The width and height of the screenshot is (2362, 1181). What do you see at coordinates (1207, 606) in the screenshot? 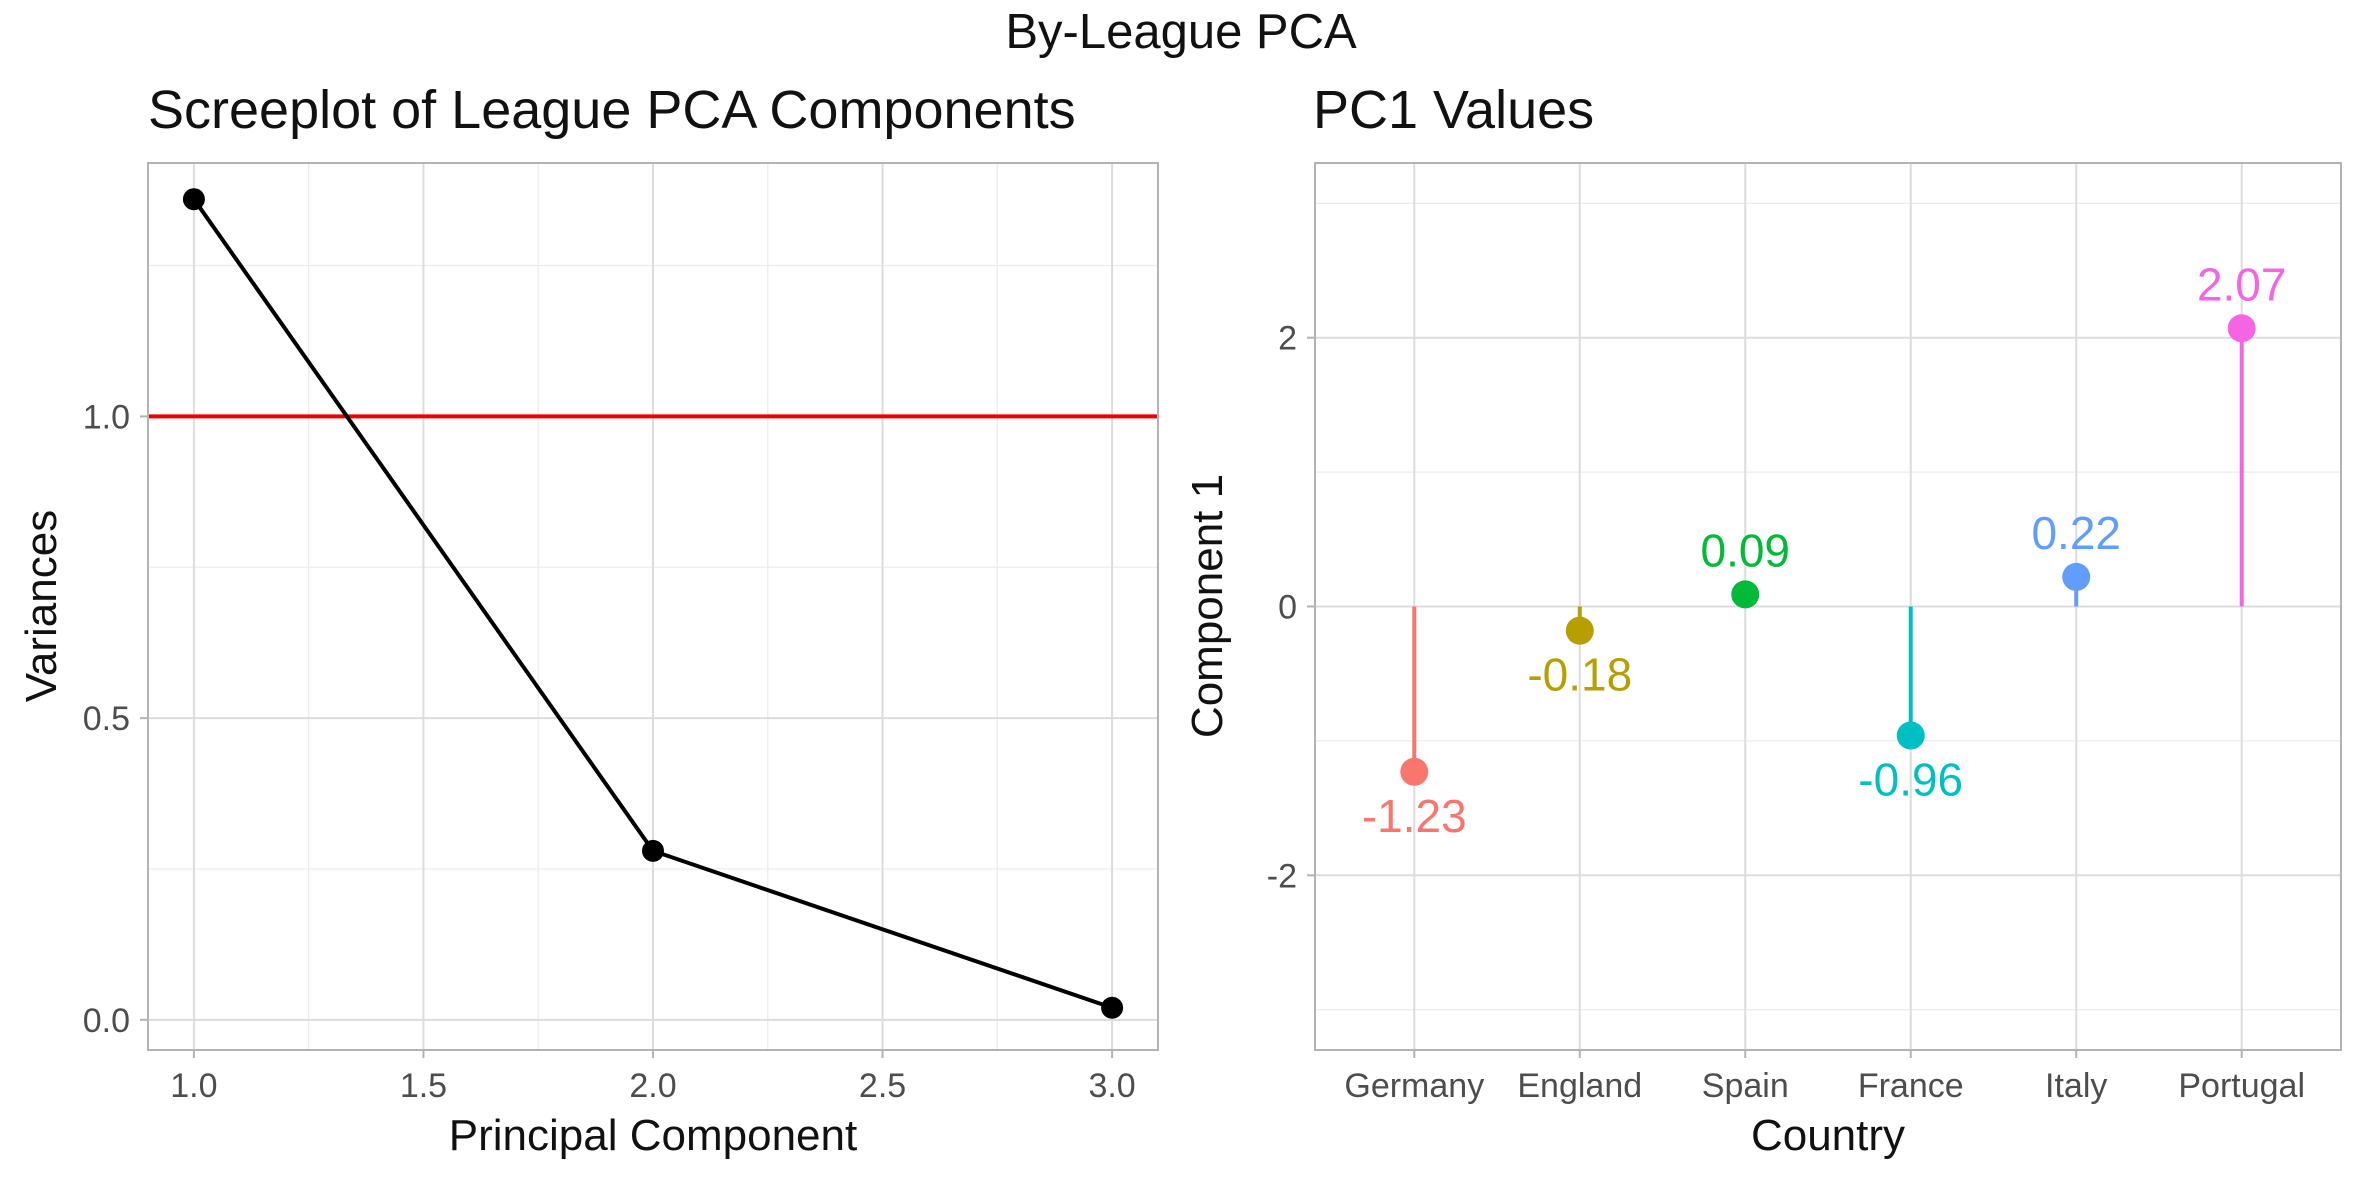
I see `pc1-y-axis-label: Component 1` at bounding box center [1207, 606].